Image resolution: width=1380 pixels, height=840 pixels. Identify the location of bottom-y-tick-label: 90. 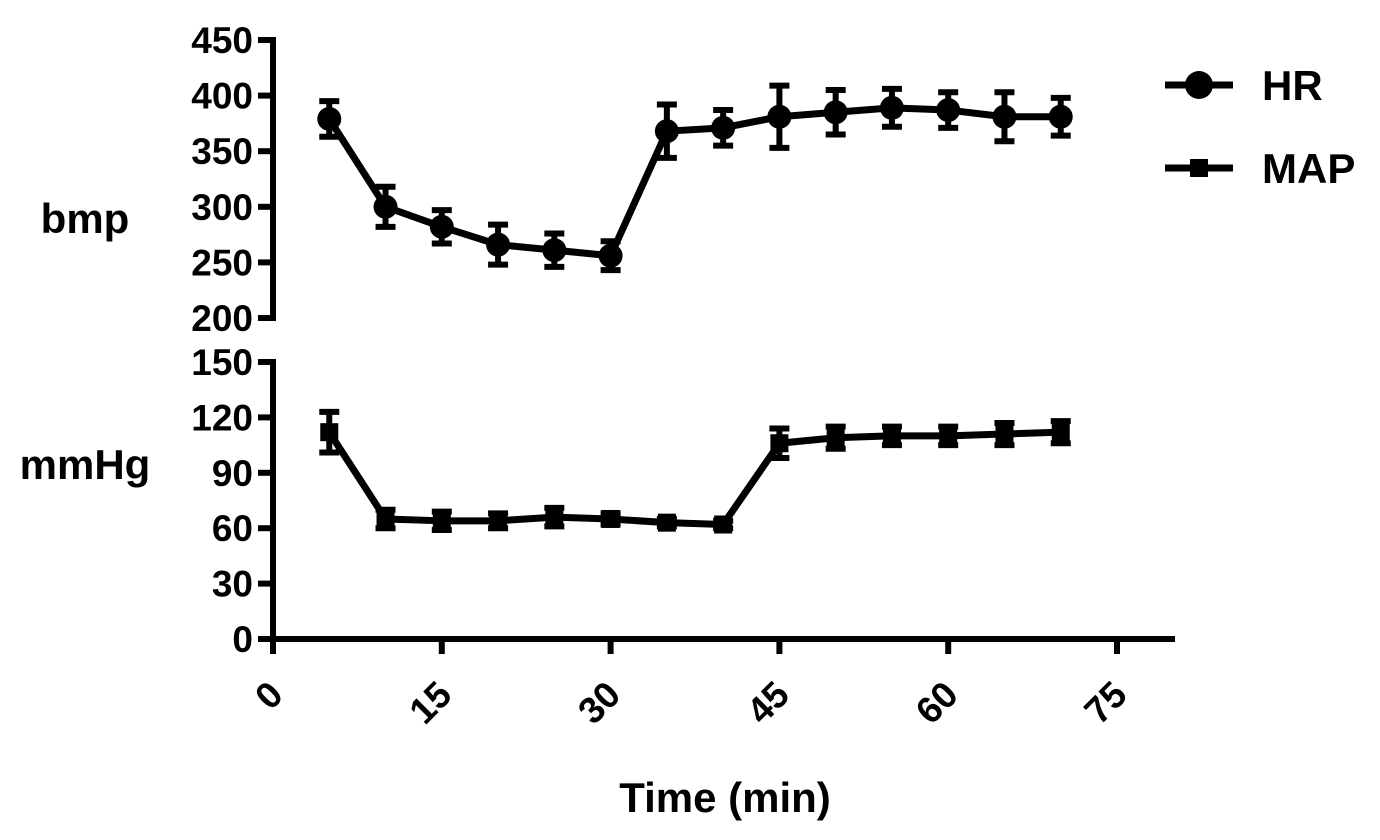
(232, 473).